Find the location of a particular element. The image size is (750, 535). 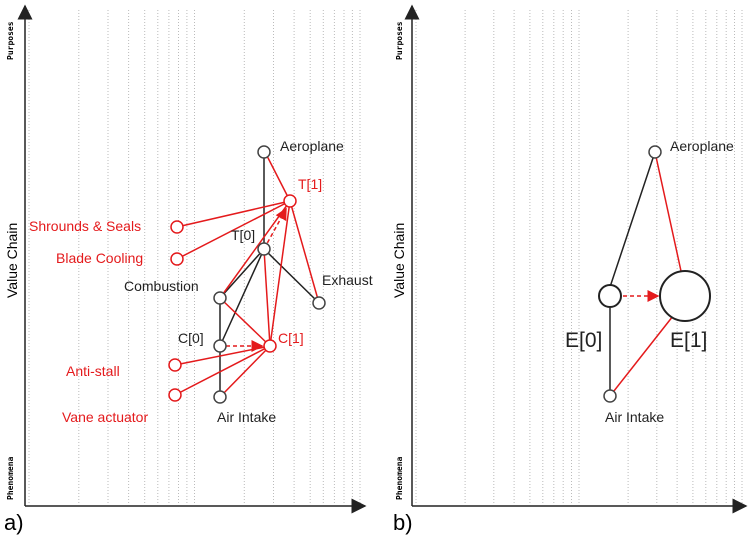

node-vane is located at coordinates (175, 395).